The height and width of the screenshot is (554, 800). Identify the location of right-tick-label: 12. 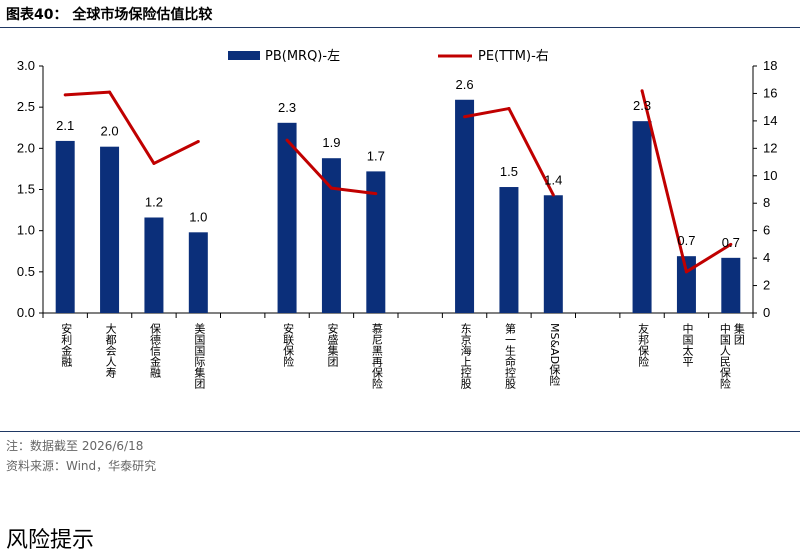
(770, 147).